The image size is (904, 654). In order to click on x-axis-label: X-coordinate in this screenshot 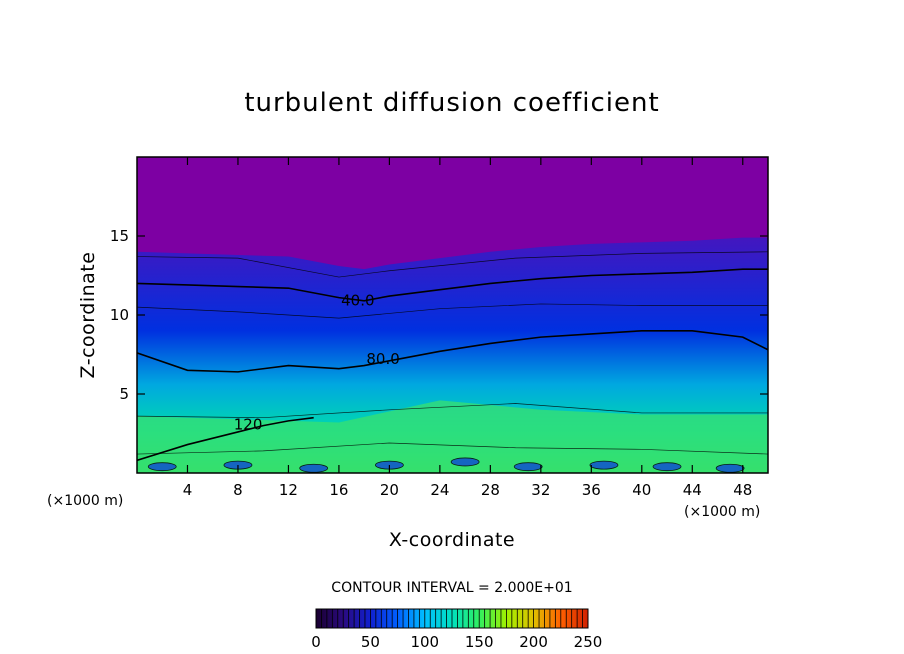, I will do `click(452, 540)`.